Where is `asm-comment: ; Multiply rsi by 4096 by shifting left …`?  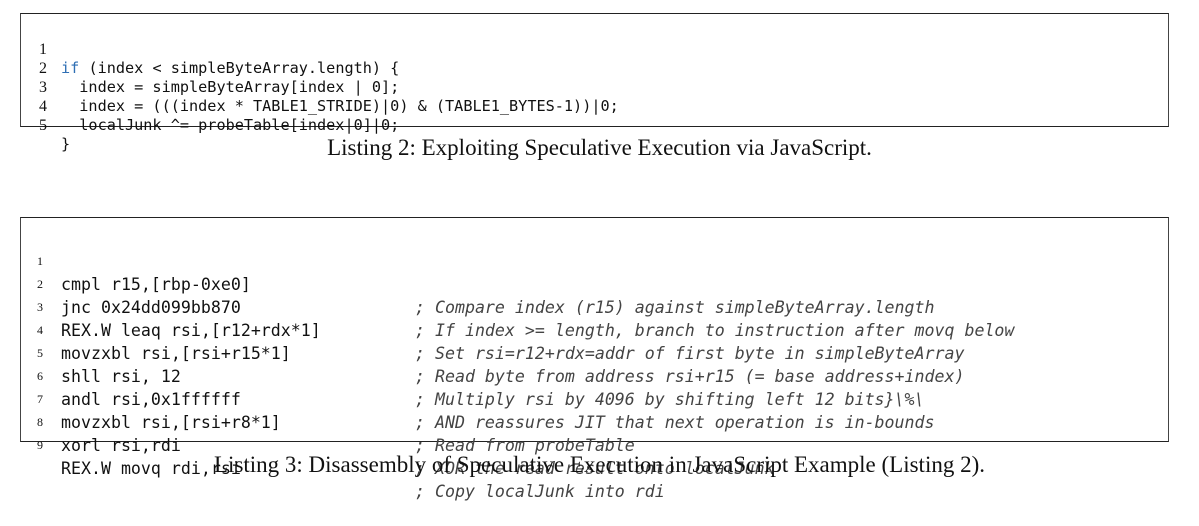
asm-comment: ; Multiply rsi by 4096 by shifting left … is located at coordinates (670, 399).